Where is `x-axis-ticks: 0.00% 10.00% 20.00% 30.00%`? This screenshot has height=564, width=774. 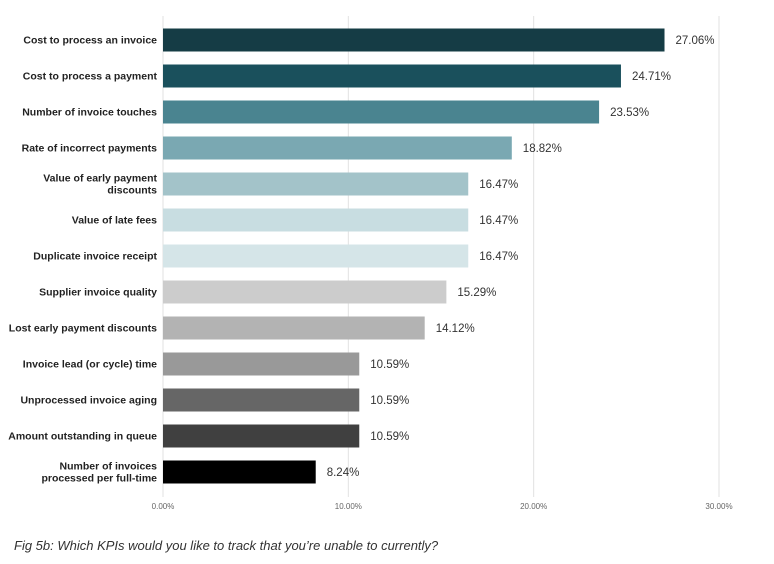 x-axis-ticks: 0.00% 10.00% 20.00% 30.00% is located at coordinates (442, 506).